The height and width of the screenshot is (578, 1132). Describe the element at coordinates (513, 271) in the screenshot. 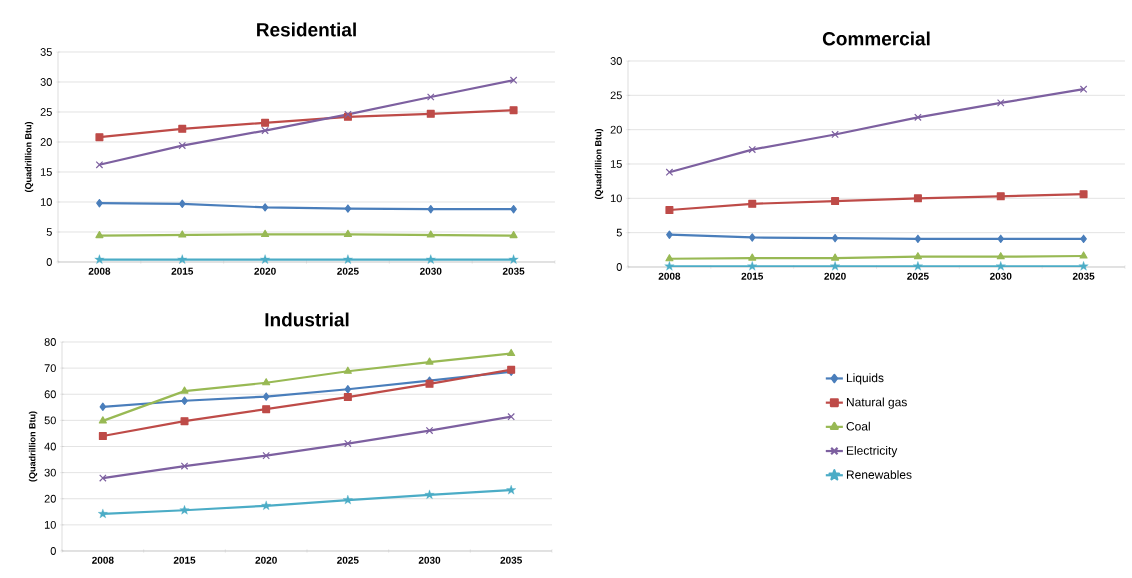

I see `x-tick-label: 2035` at that location.